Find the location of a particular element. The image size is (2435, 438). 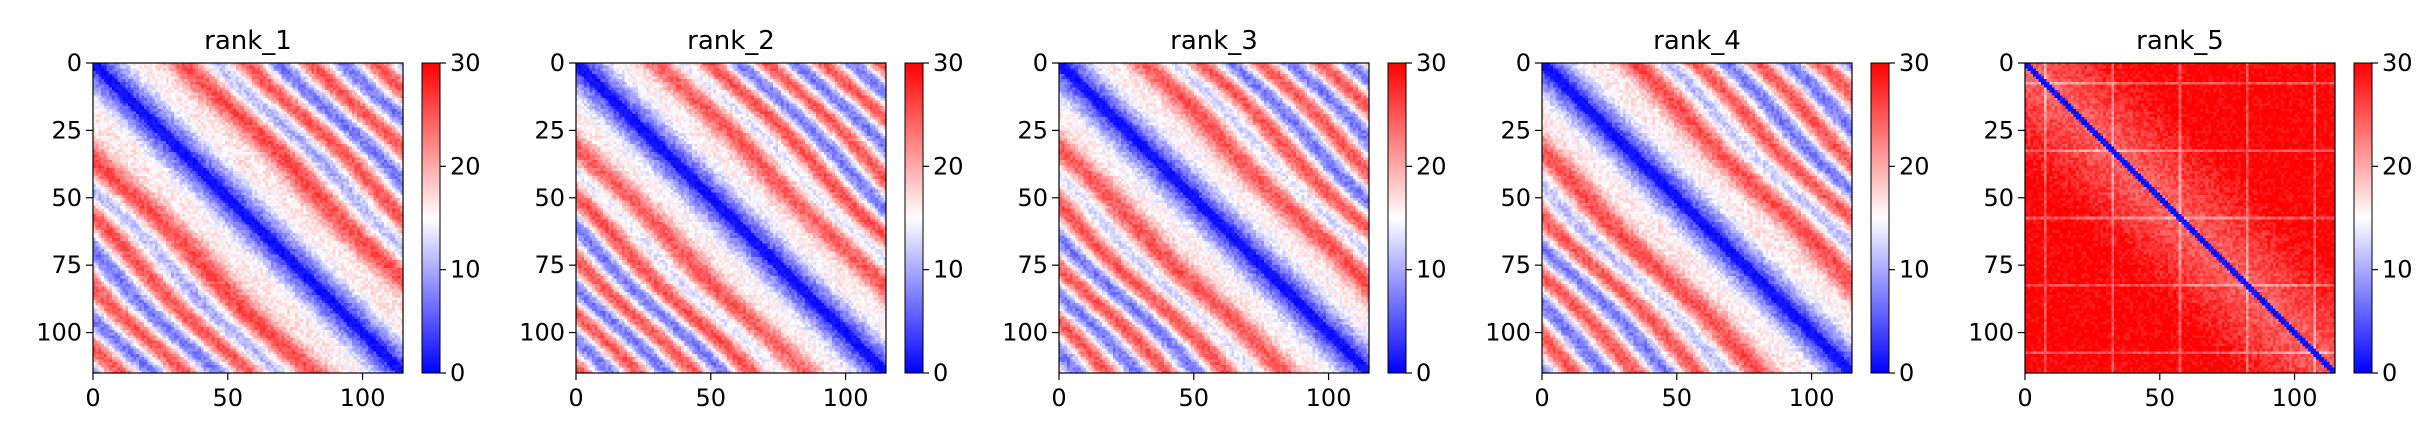

panel-title: rank_2 is located at coordinates (731, 41).